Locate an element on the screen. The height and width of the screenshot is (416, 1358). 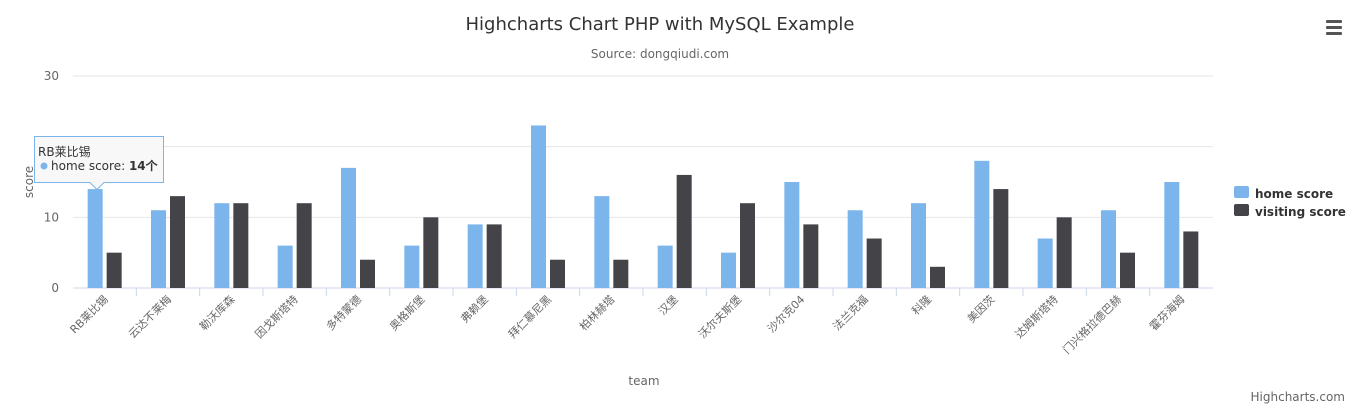
x-tick-label: 沙尔克04 is located at coordinates (786, 314).